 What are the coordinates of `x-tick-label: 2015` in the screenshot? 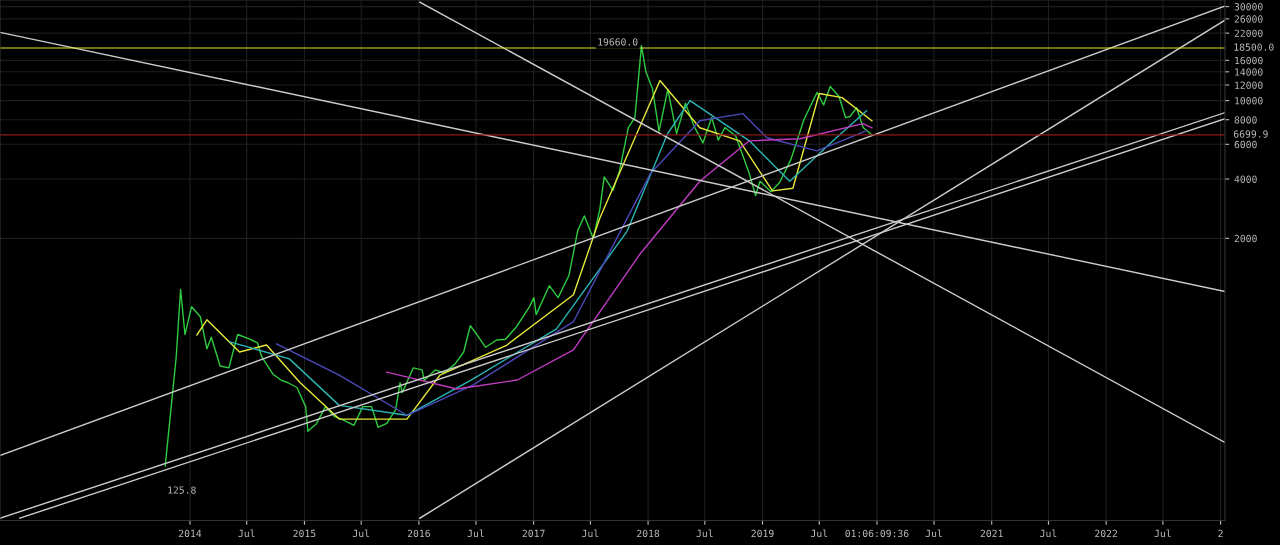 It's located at (304, 533).